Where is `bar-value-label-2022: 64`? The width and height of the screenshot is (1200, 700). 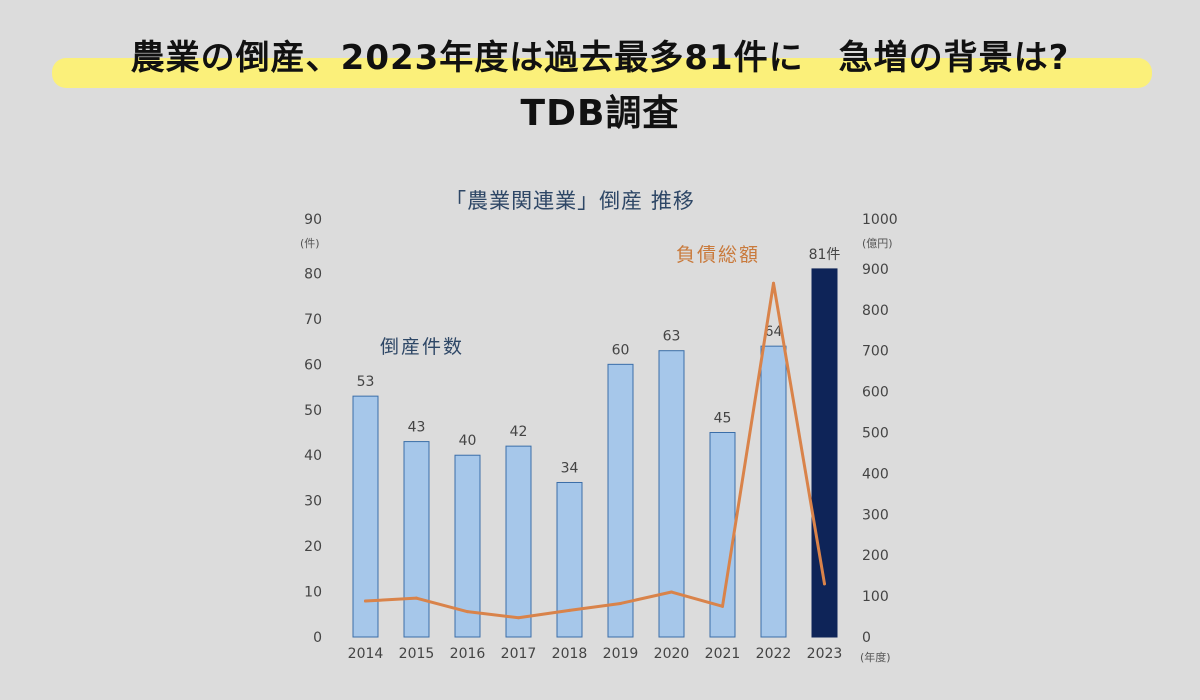 bar-value-label-2022: 64 is located at coordinates (774, 332).